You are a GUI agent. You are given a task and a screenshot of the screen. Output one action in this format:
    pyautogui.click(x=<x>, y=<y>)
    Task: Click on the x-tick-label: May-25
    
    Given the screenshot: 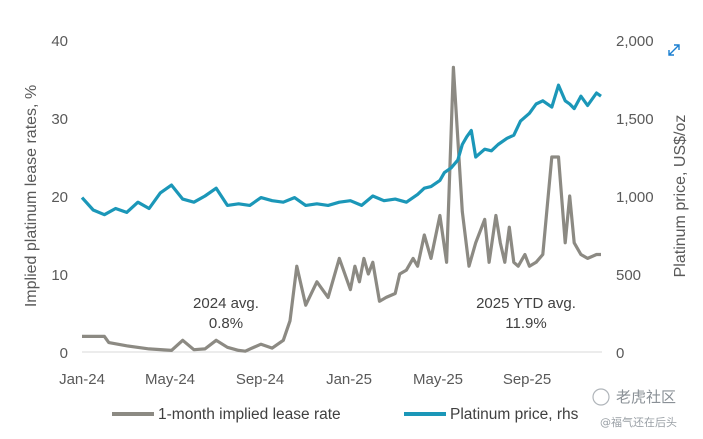 What is the action you would take?
    pyautogui.click(x=438, y=379)
    